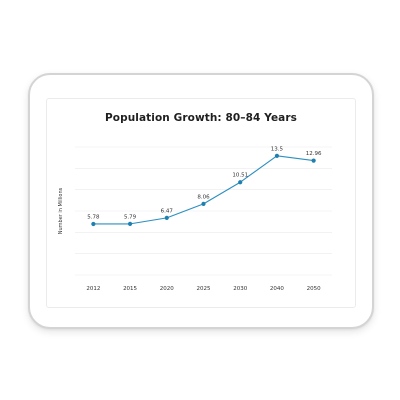  Describe the element at coordinates (200, 118) in the screenshot. I see `chart-title: Population Growth: 80–84 Years` at that location.